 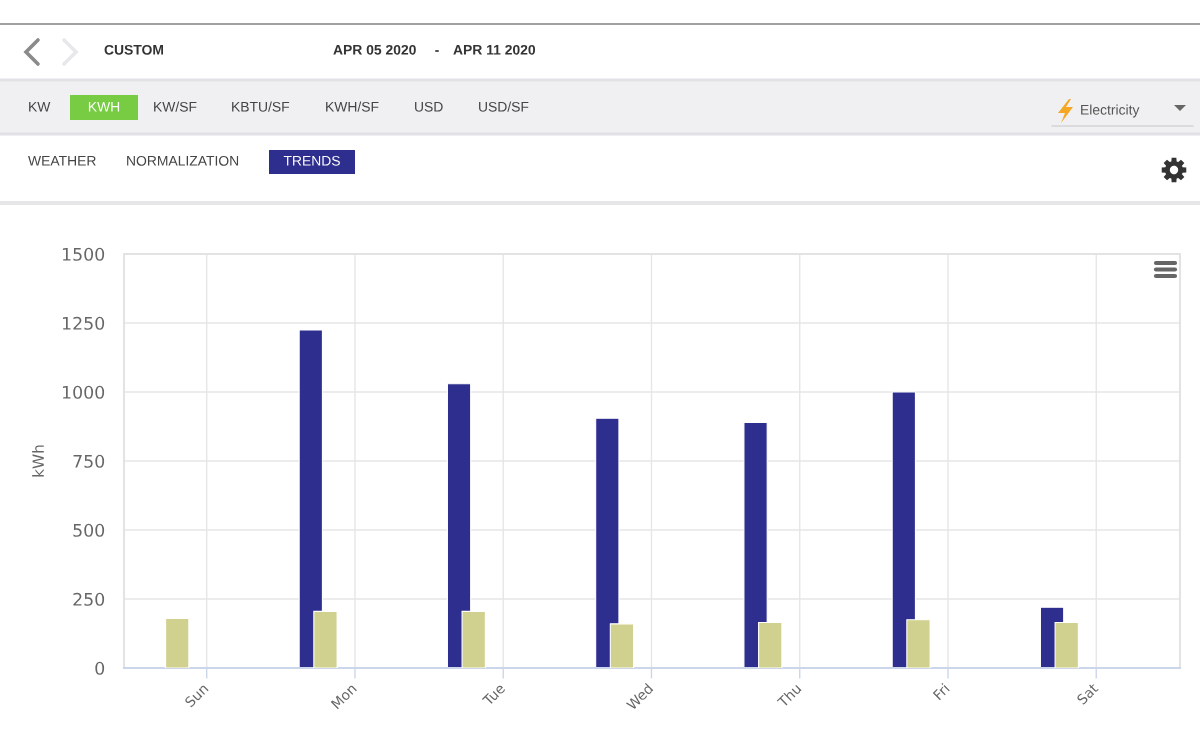 I want to click on x-tick-label: Tue, so click(x=493, y=694).